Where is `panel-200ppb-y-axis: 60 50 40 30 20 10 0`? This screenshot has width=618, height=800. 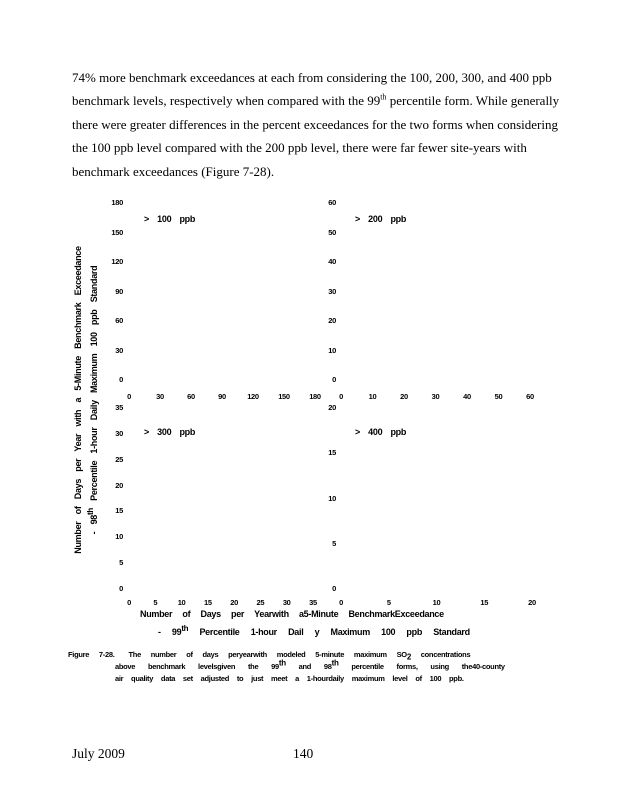 panel-200ppb-y-axis: 60 50 40 30 20 10 0 is located at coordinates (322, 291).